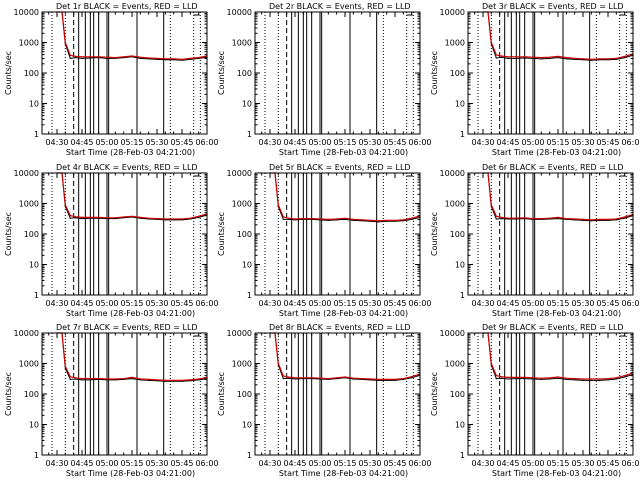  What do you see at coordinates (221, 73) in the screenshot?
I see `panel-2-y-axis-label: Counts/sec` at bounding box center [221, 73].